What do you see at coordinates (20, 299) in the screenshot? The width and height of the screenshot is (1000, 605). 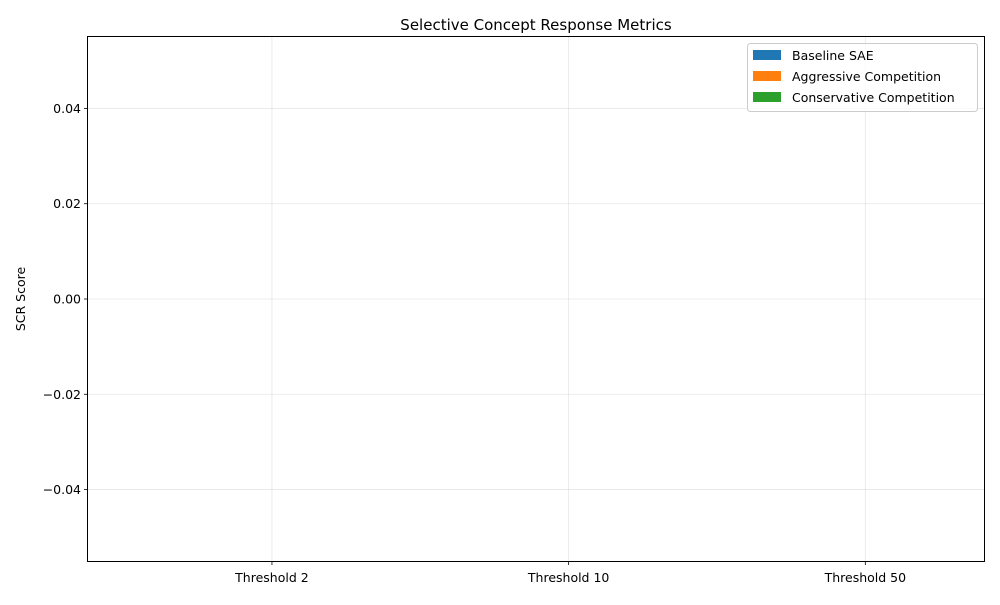 I see `y-axis-label: SCR Score` at bounding box center [20, 299].